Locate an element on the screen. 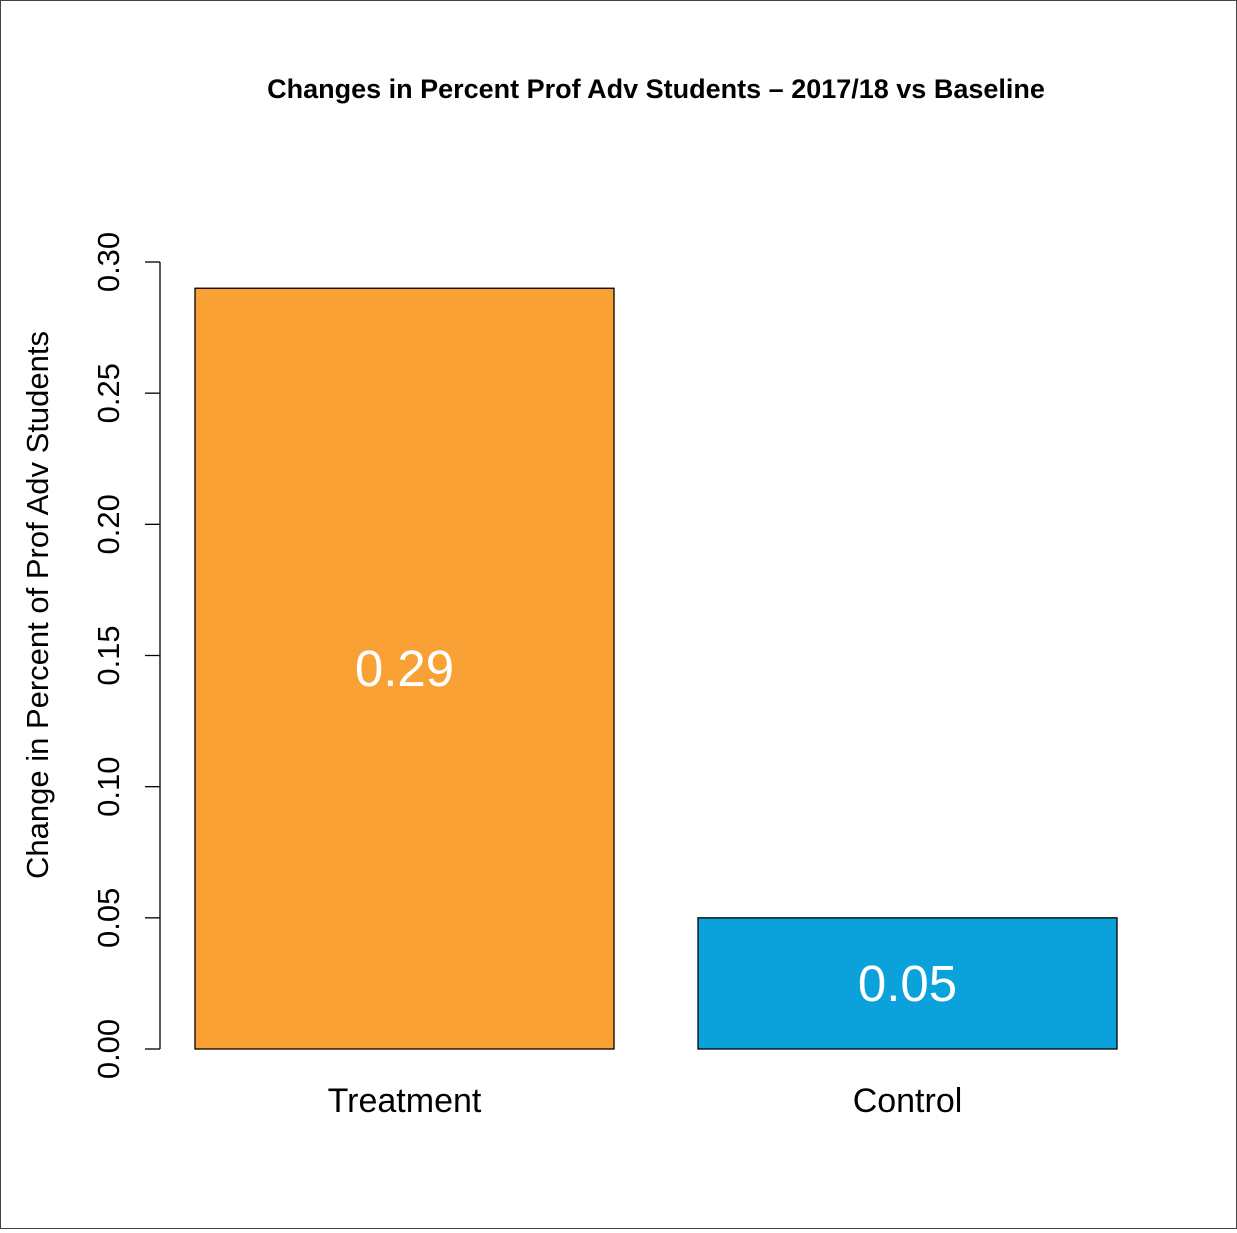 This screenshot has height=1233, width=1237. bar-value-label-treatment: 0.29 is located at coordinates (404, 668).